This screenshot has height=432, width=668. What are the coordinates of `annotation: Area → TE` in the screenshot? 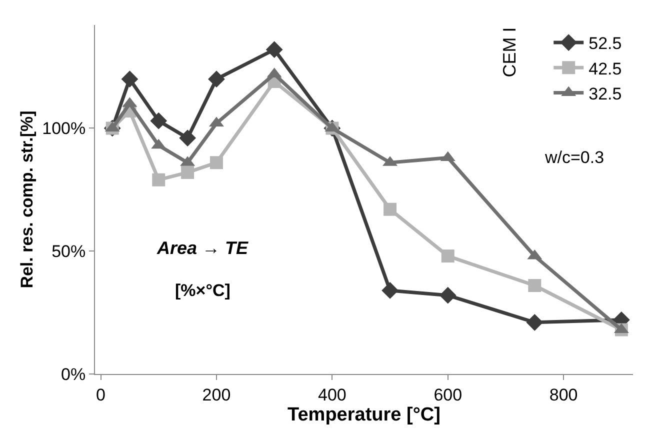 It's located at (203, 248).